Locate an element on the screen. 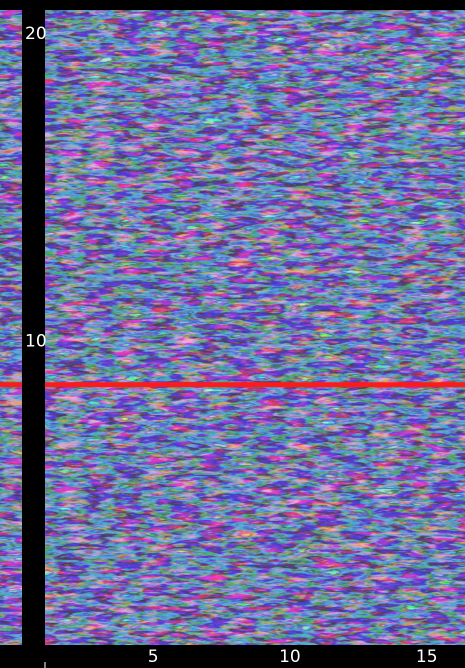 The height and width of the screenshot is (668, 465). x-tick-label: 15 is located at coordinates (427, 657).